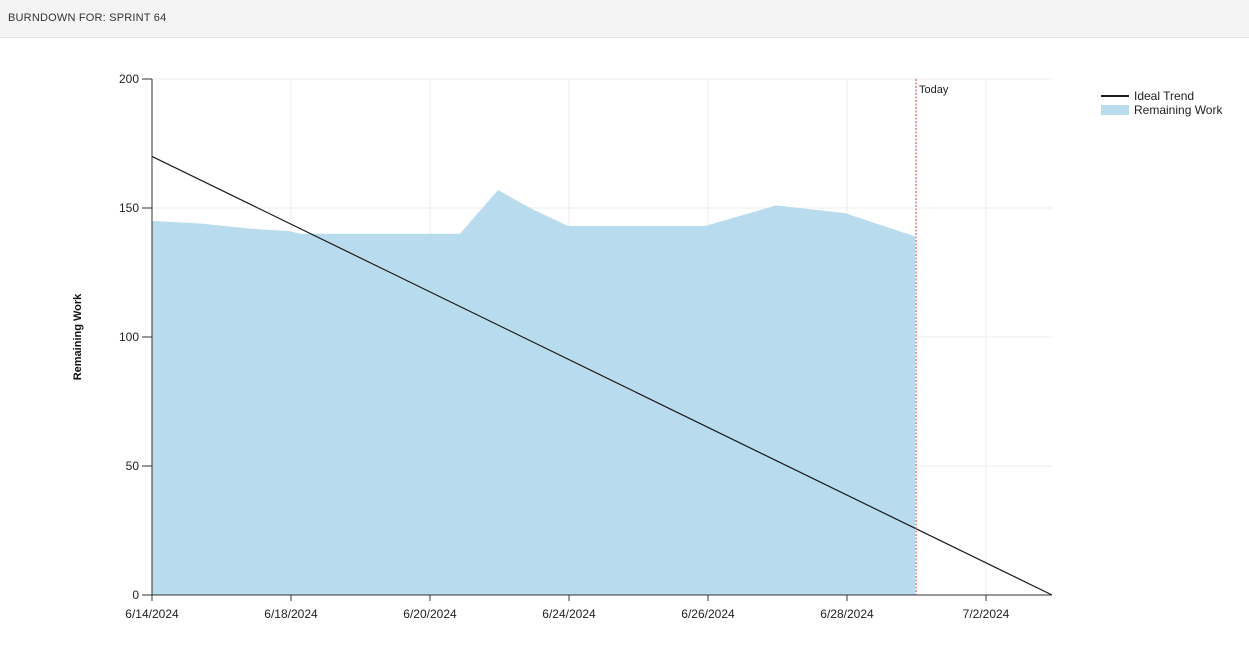  Describe the element at coordinates (133, 466) in the screenshot. I see `y-tick-label: 50` at that location.